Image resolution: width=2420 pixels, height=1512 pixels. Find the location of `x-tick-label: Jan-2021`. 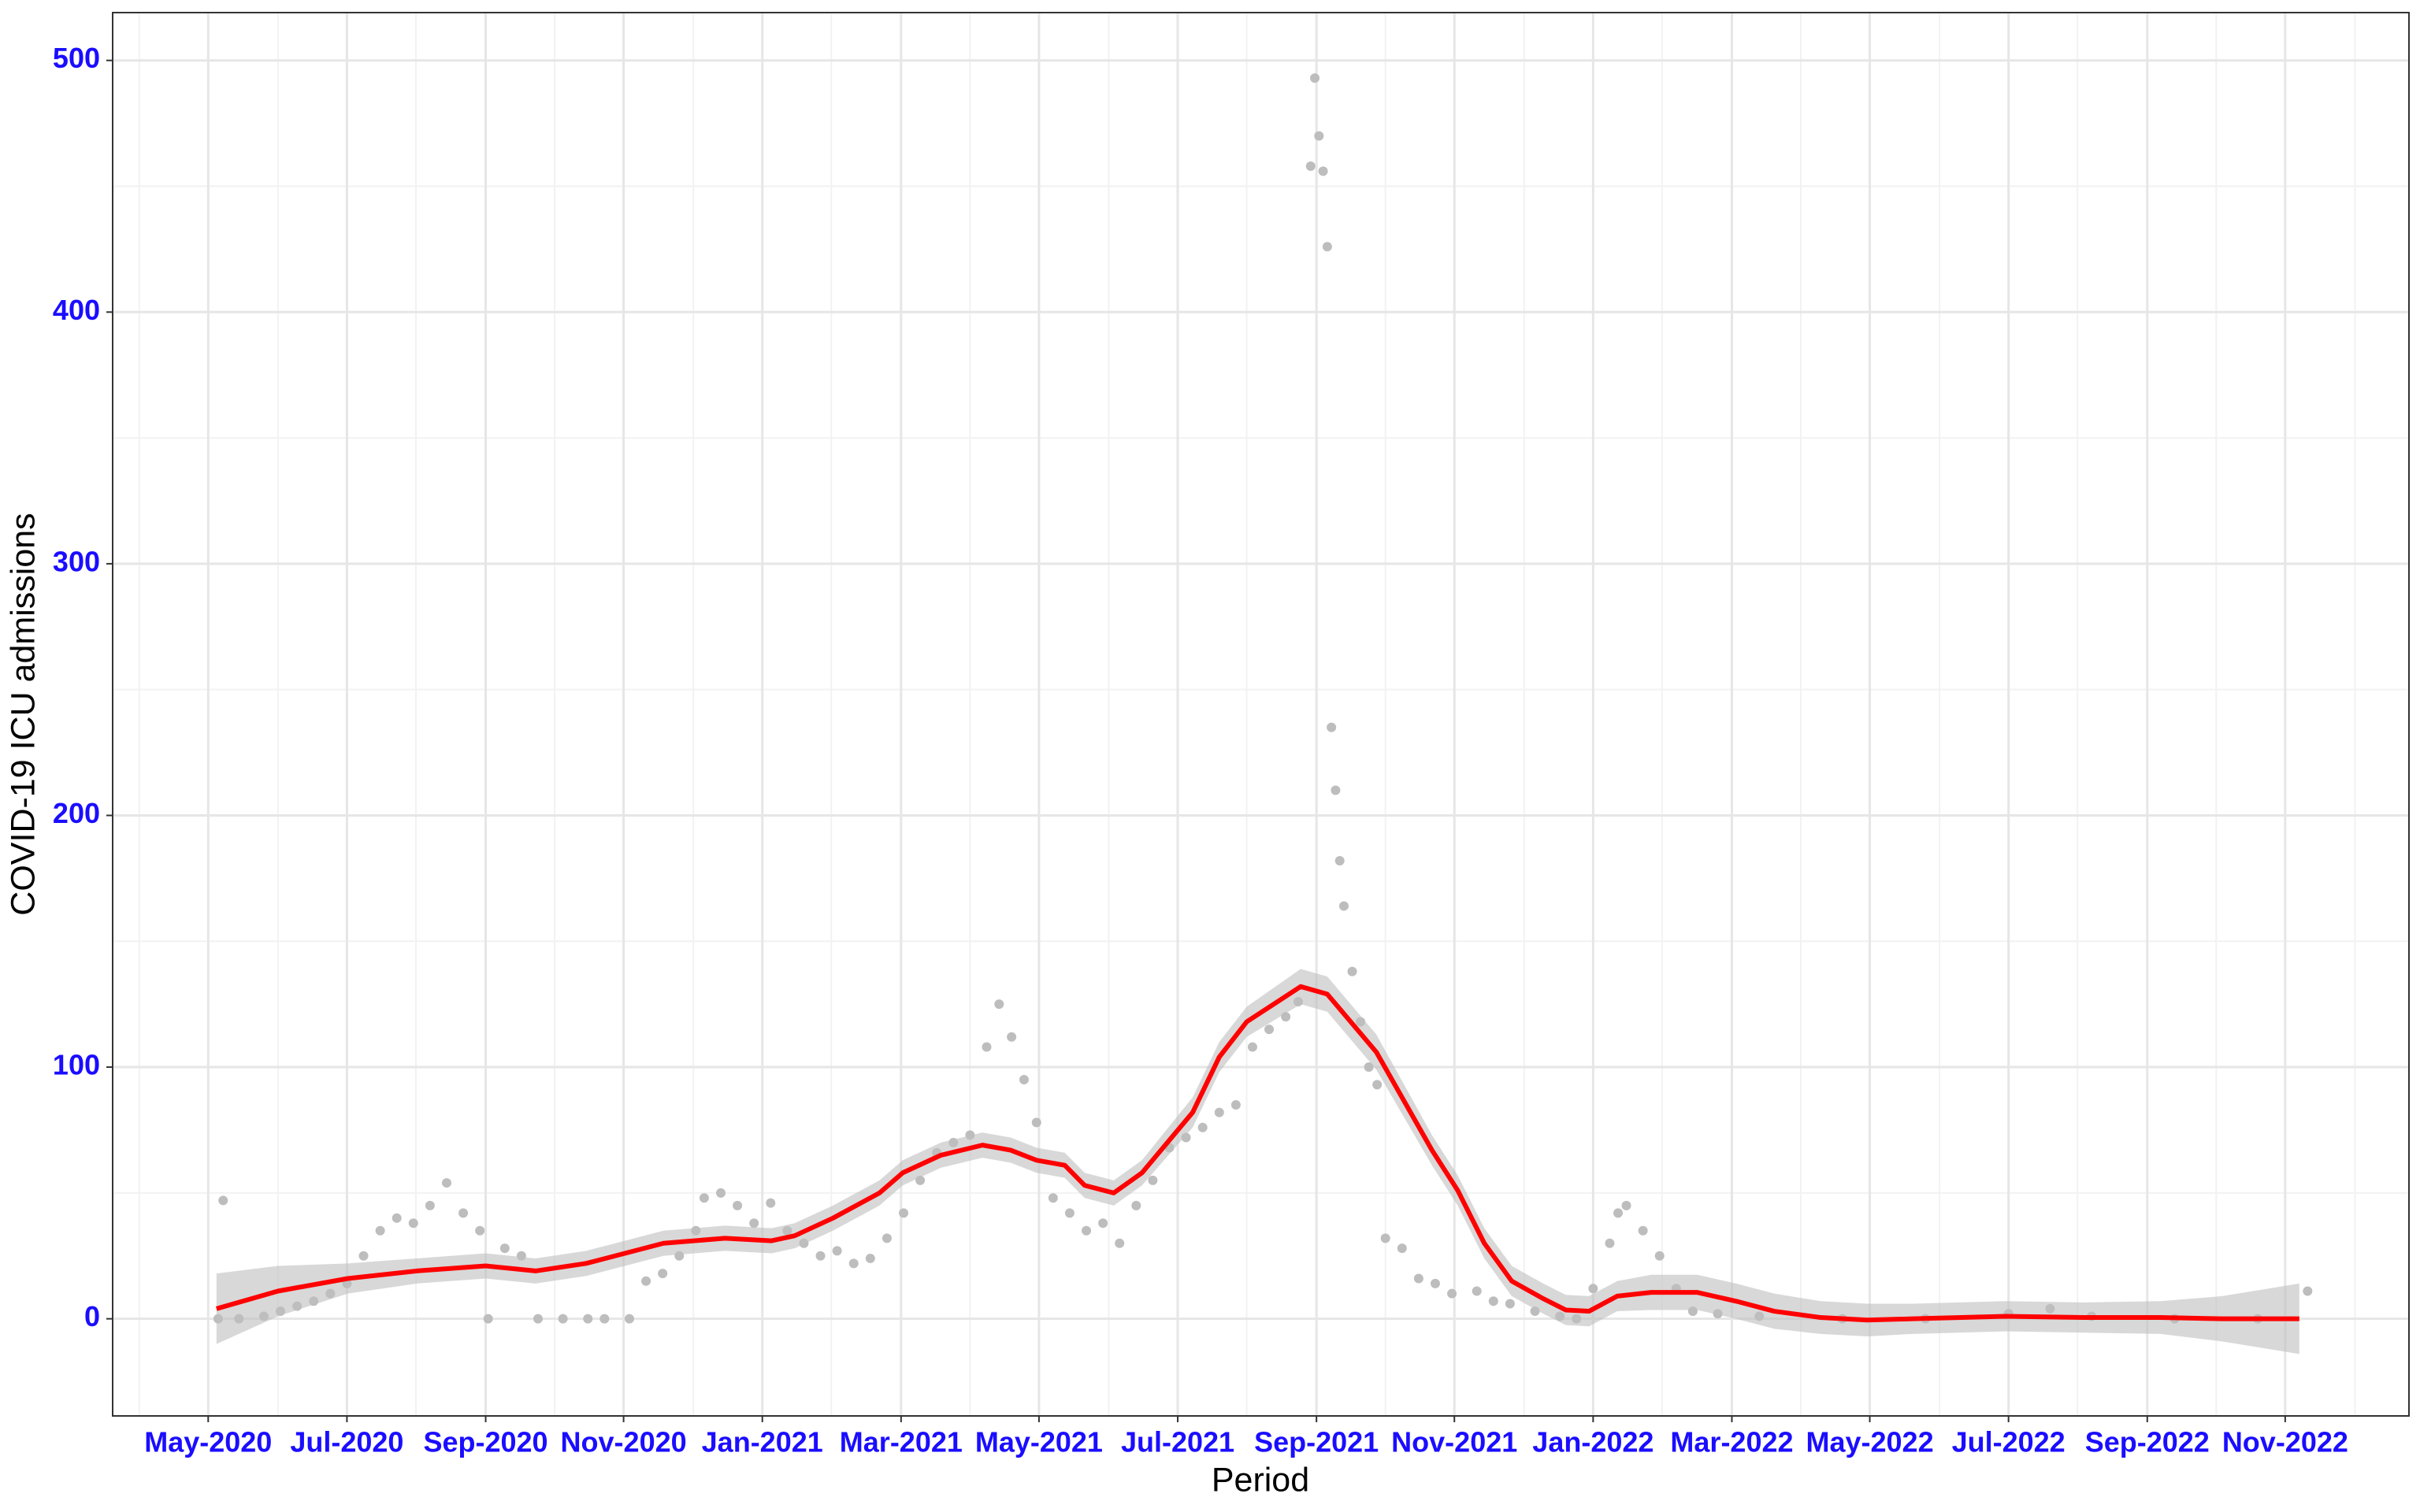

x-tick-label: Jan-2021 is located at coordinates (762, 1442).